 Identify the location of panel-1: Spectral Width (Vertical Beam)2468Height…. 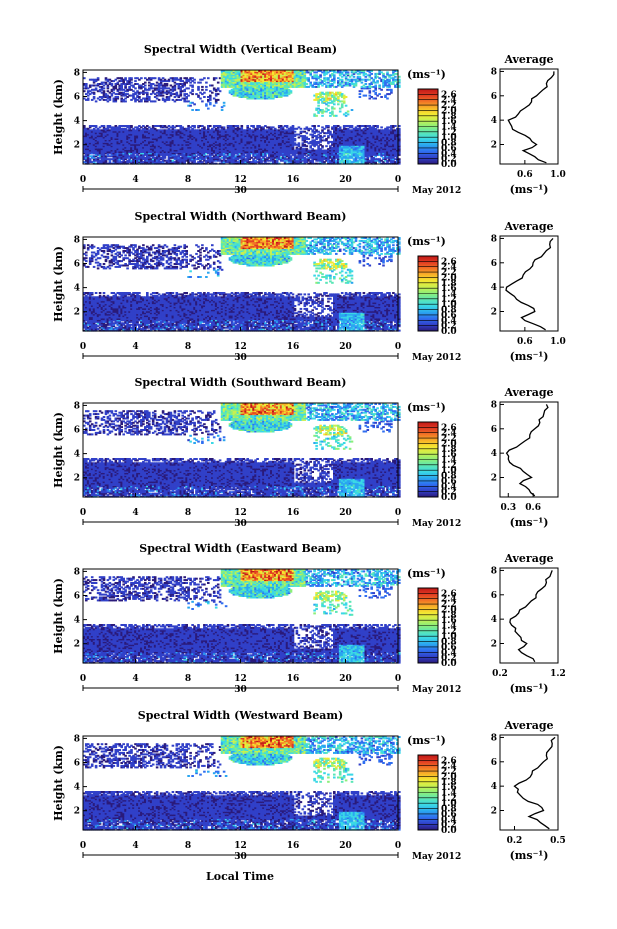
(309, 119).